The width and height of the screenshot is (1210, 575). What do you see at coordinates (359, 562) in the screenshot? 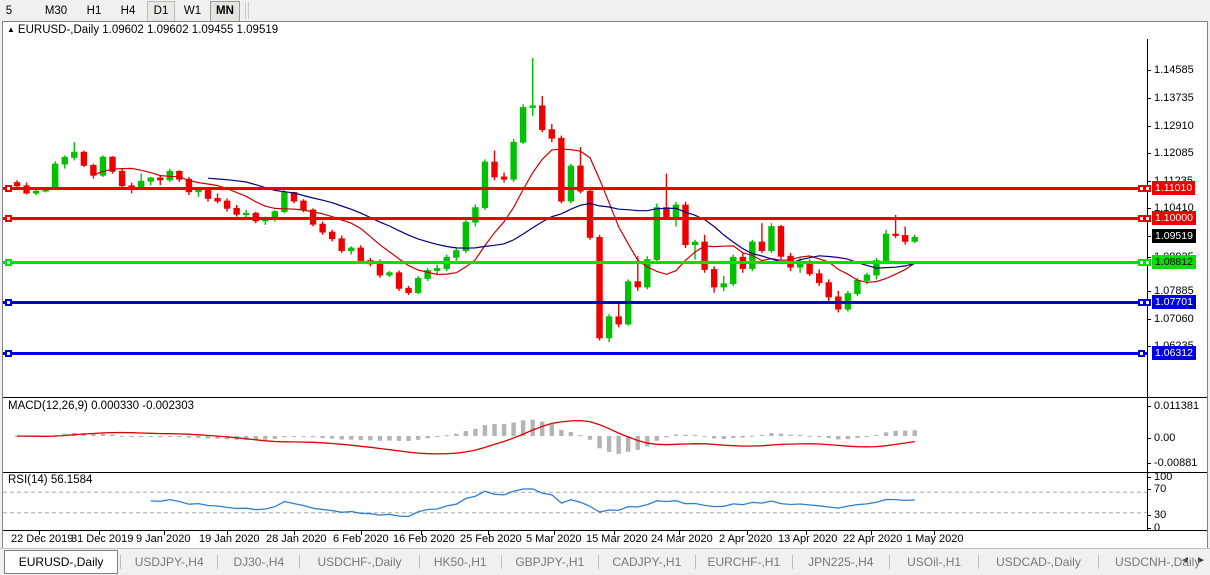
I see `chart-tab-usdchf-daily: USDCHF-,Daily` at bounding box center [359, 562].